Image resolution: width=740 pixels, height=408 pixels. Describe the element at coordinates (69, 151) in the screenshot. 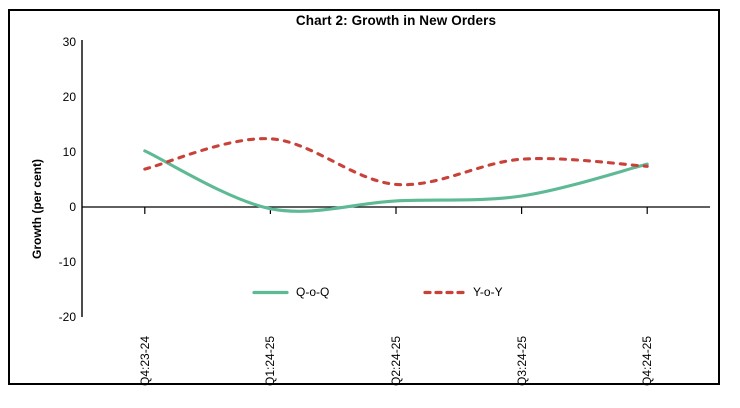

I see `y-axis-tick-label: 10` at that location.